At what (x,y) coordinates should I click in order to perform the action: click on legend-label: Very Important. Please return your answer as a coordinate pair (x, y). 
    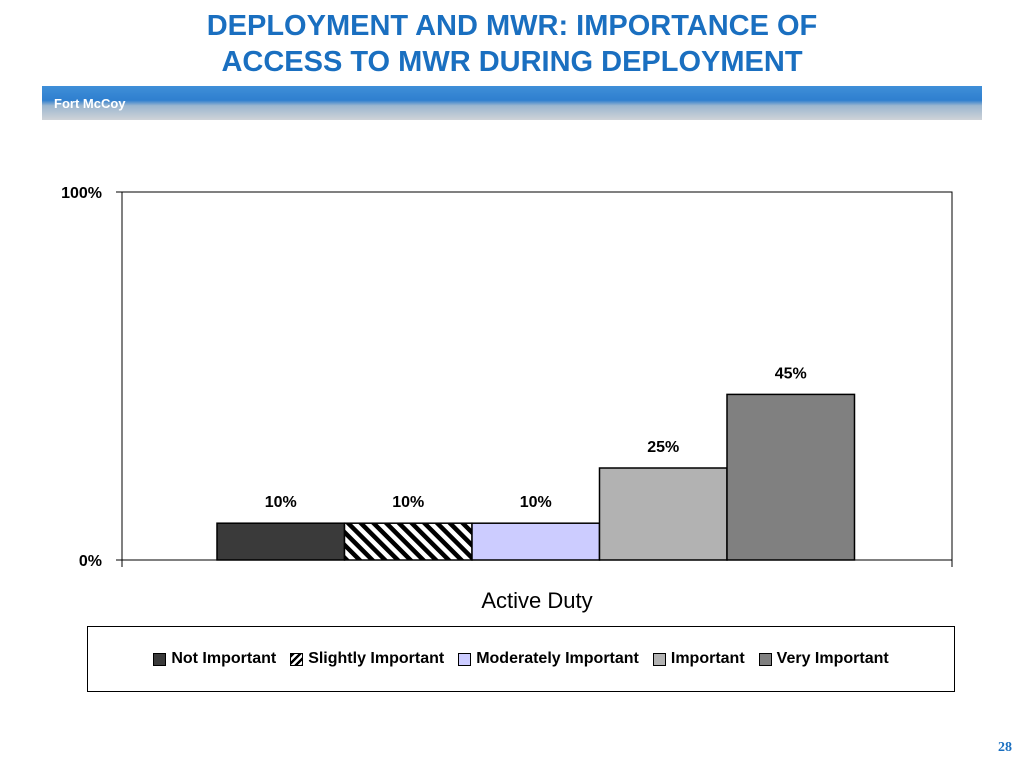
    Looking at the image, I should click on (832, 658).